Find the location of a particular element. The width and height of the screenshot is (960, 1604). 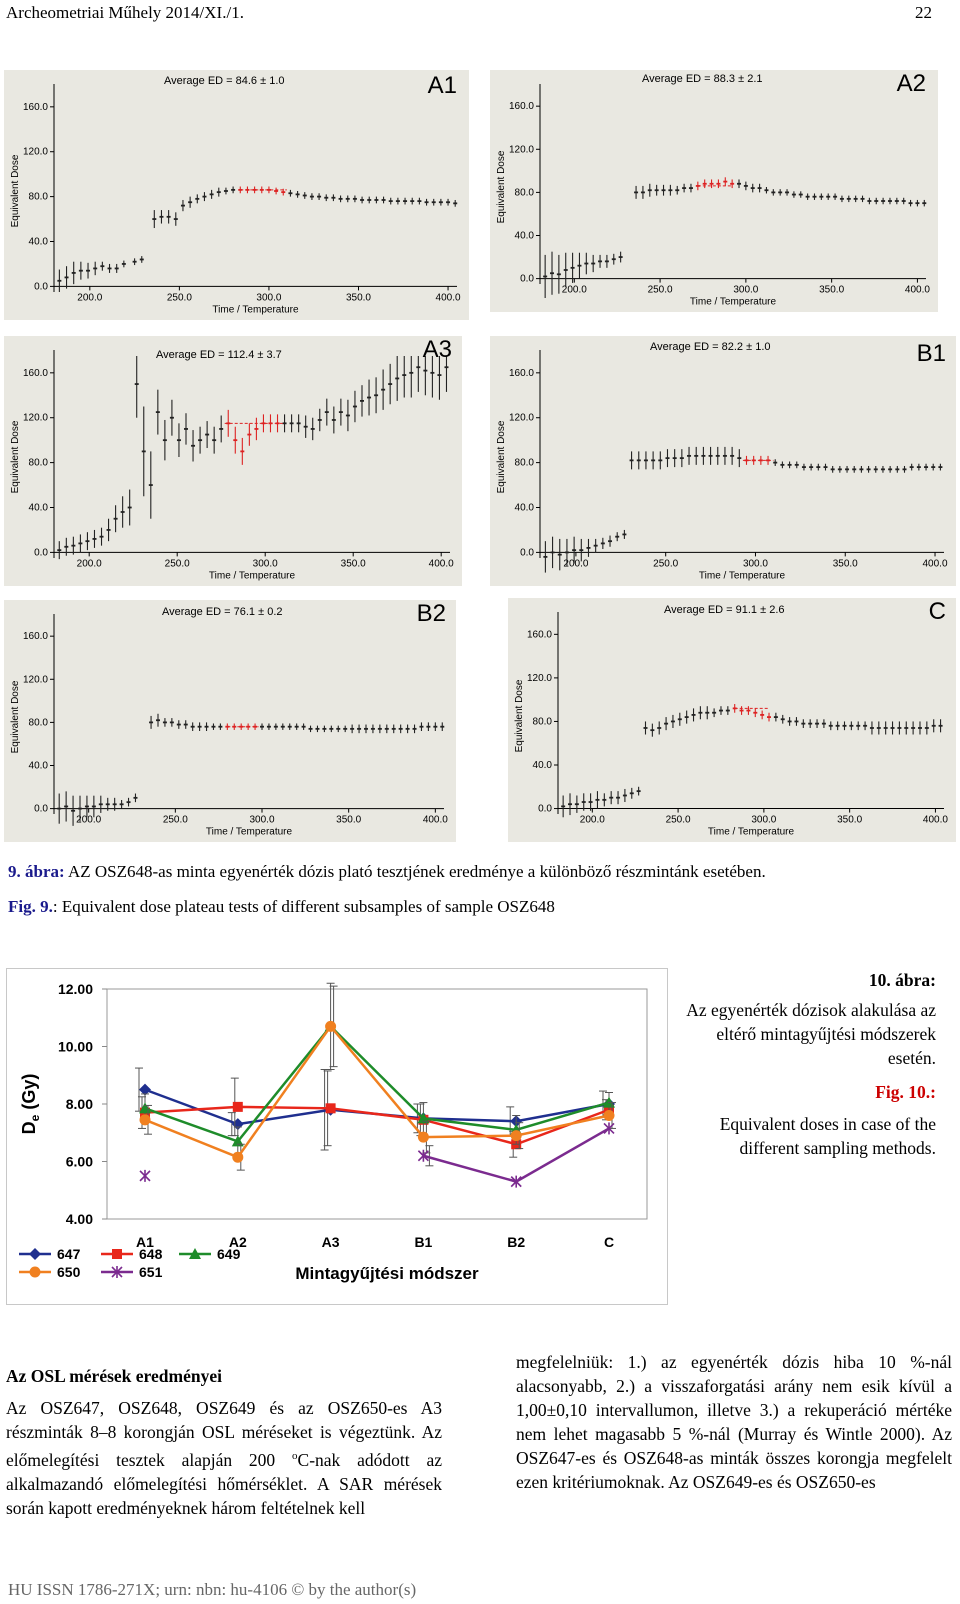

legend-label-650: 650 is located at coordinates (69, 1272).